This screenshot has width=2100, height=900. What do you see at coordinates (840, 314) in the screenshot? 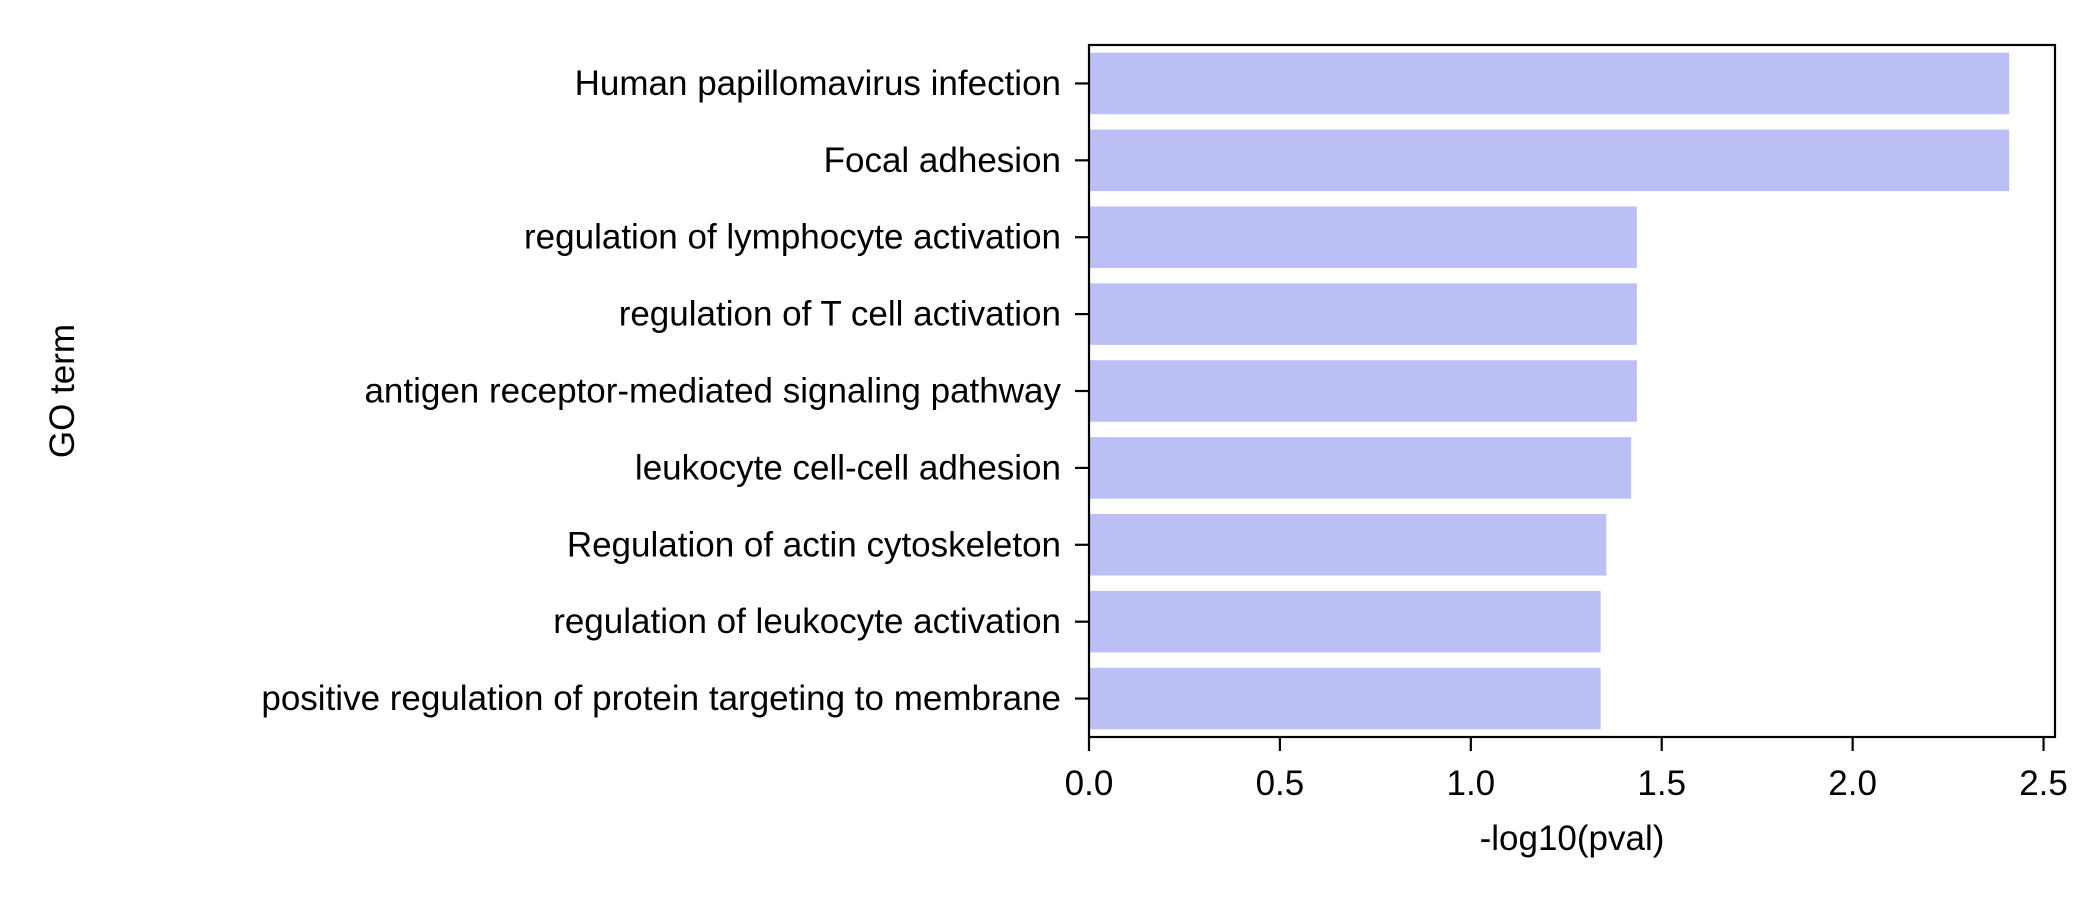
I see `y-tick-label: regulation of T cell activation` at bounding box center [840, 314].